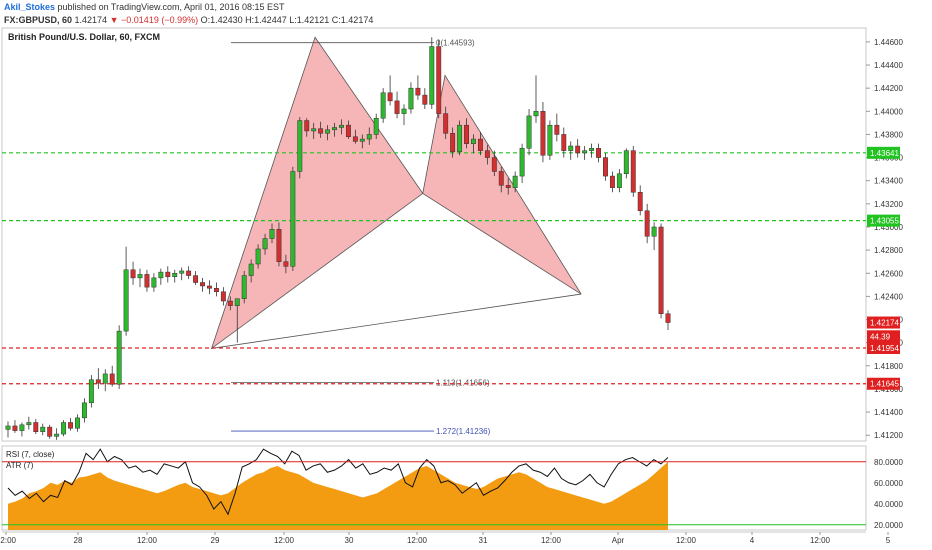 This screenshot has width=932, height=550. Describe the element at coordinates (20, 465) in the screenshot. I see `atr-legend-label: ATR (7)` at that location.